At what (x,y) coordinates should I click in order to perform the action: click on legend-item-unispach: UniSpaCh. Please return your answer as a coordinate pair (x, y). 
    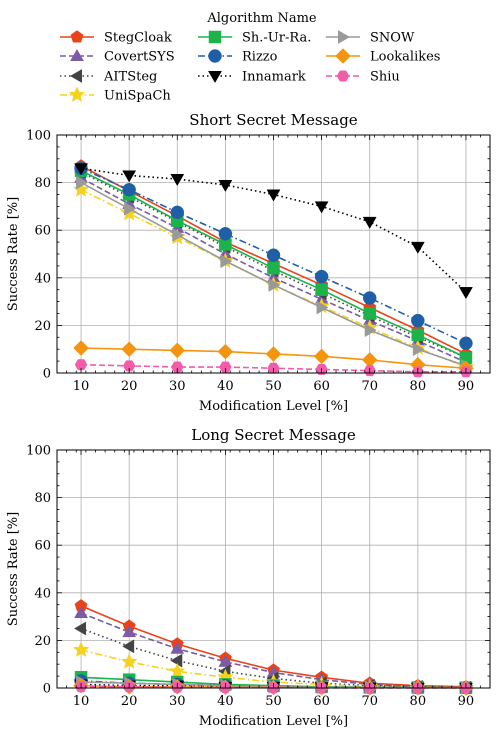
    Looking at the image, I should click on (115, 95).